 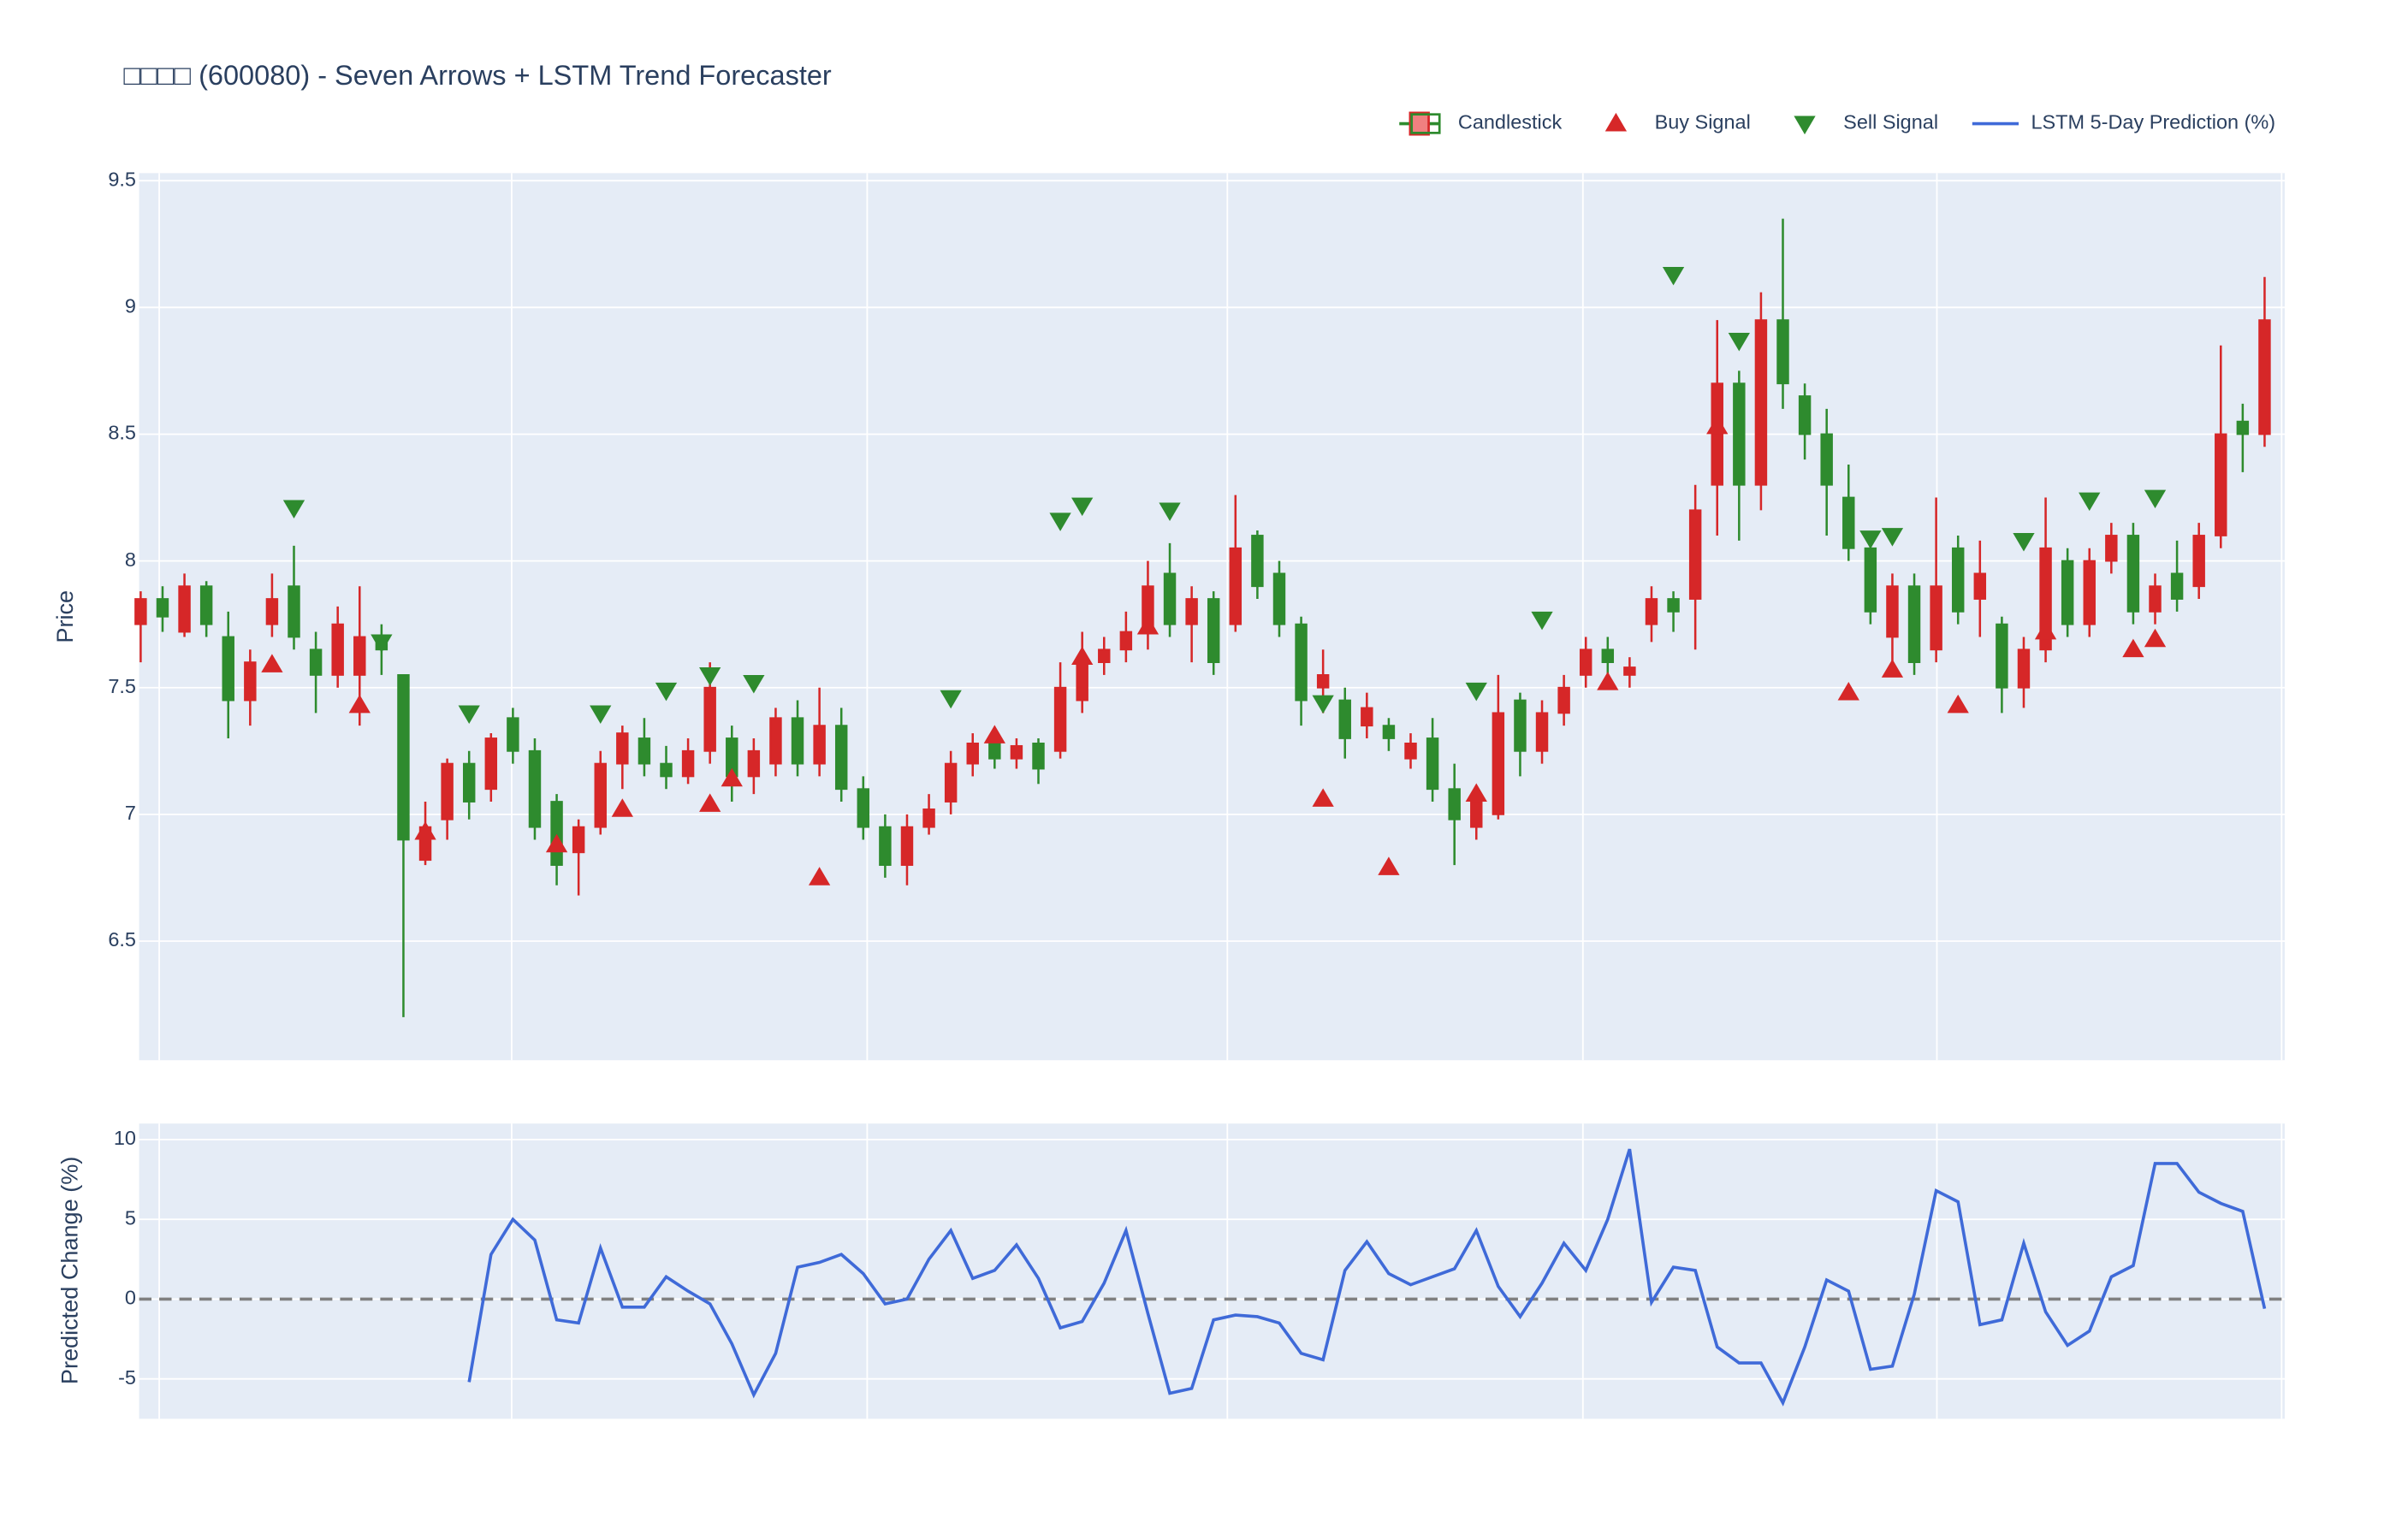 I want to click on prediction-line, so click(x=1367, y=1277).